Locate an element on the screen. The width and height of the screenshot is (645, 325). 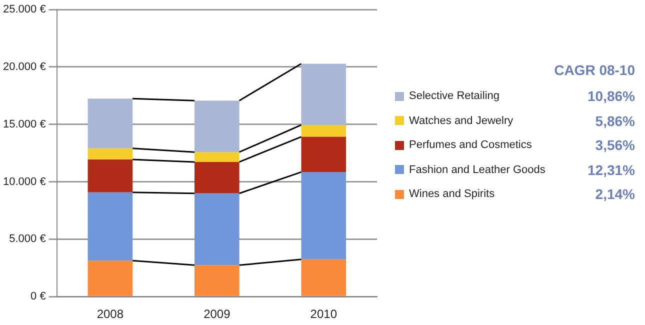
x-tick-label: 2009 is located at coordinates (217, 314).